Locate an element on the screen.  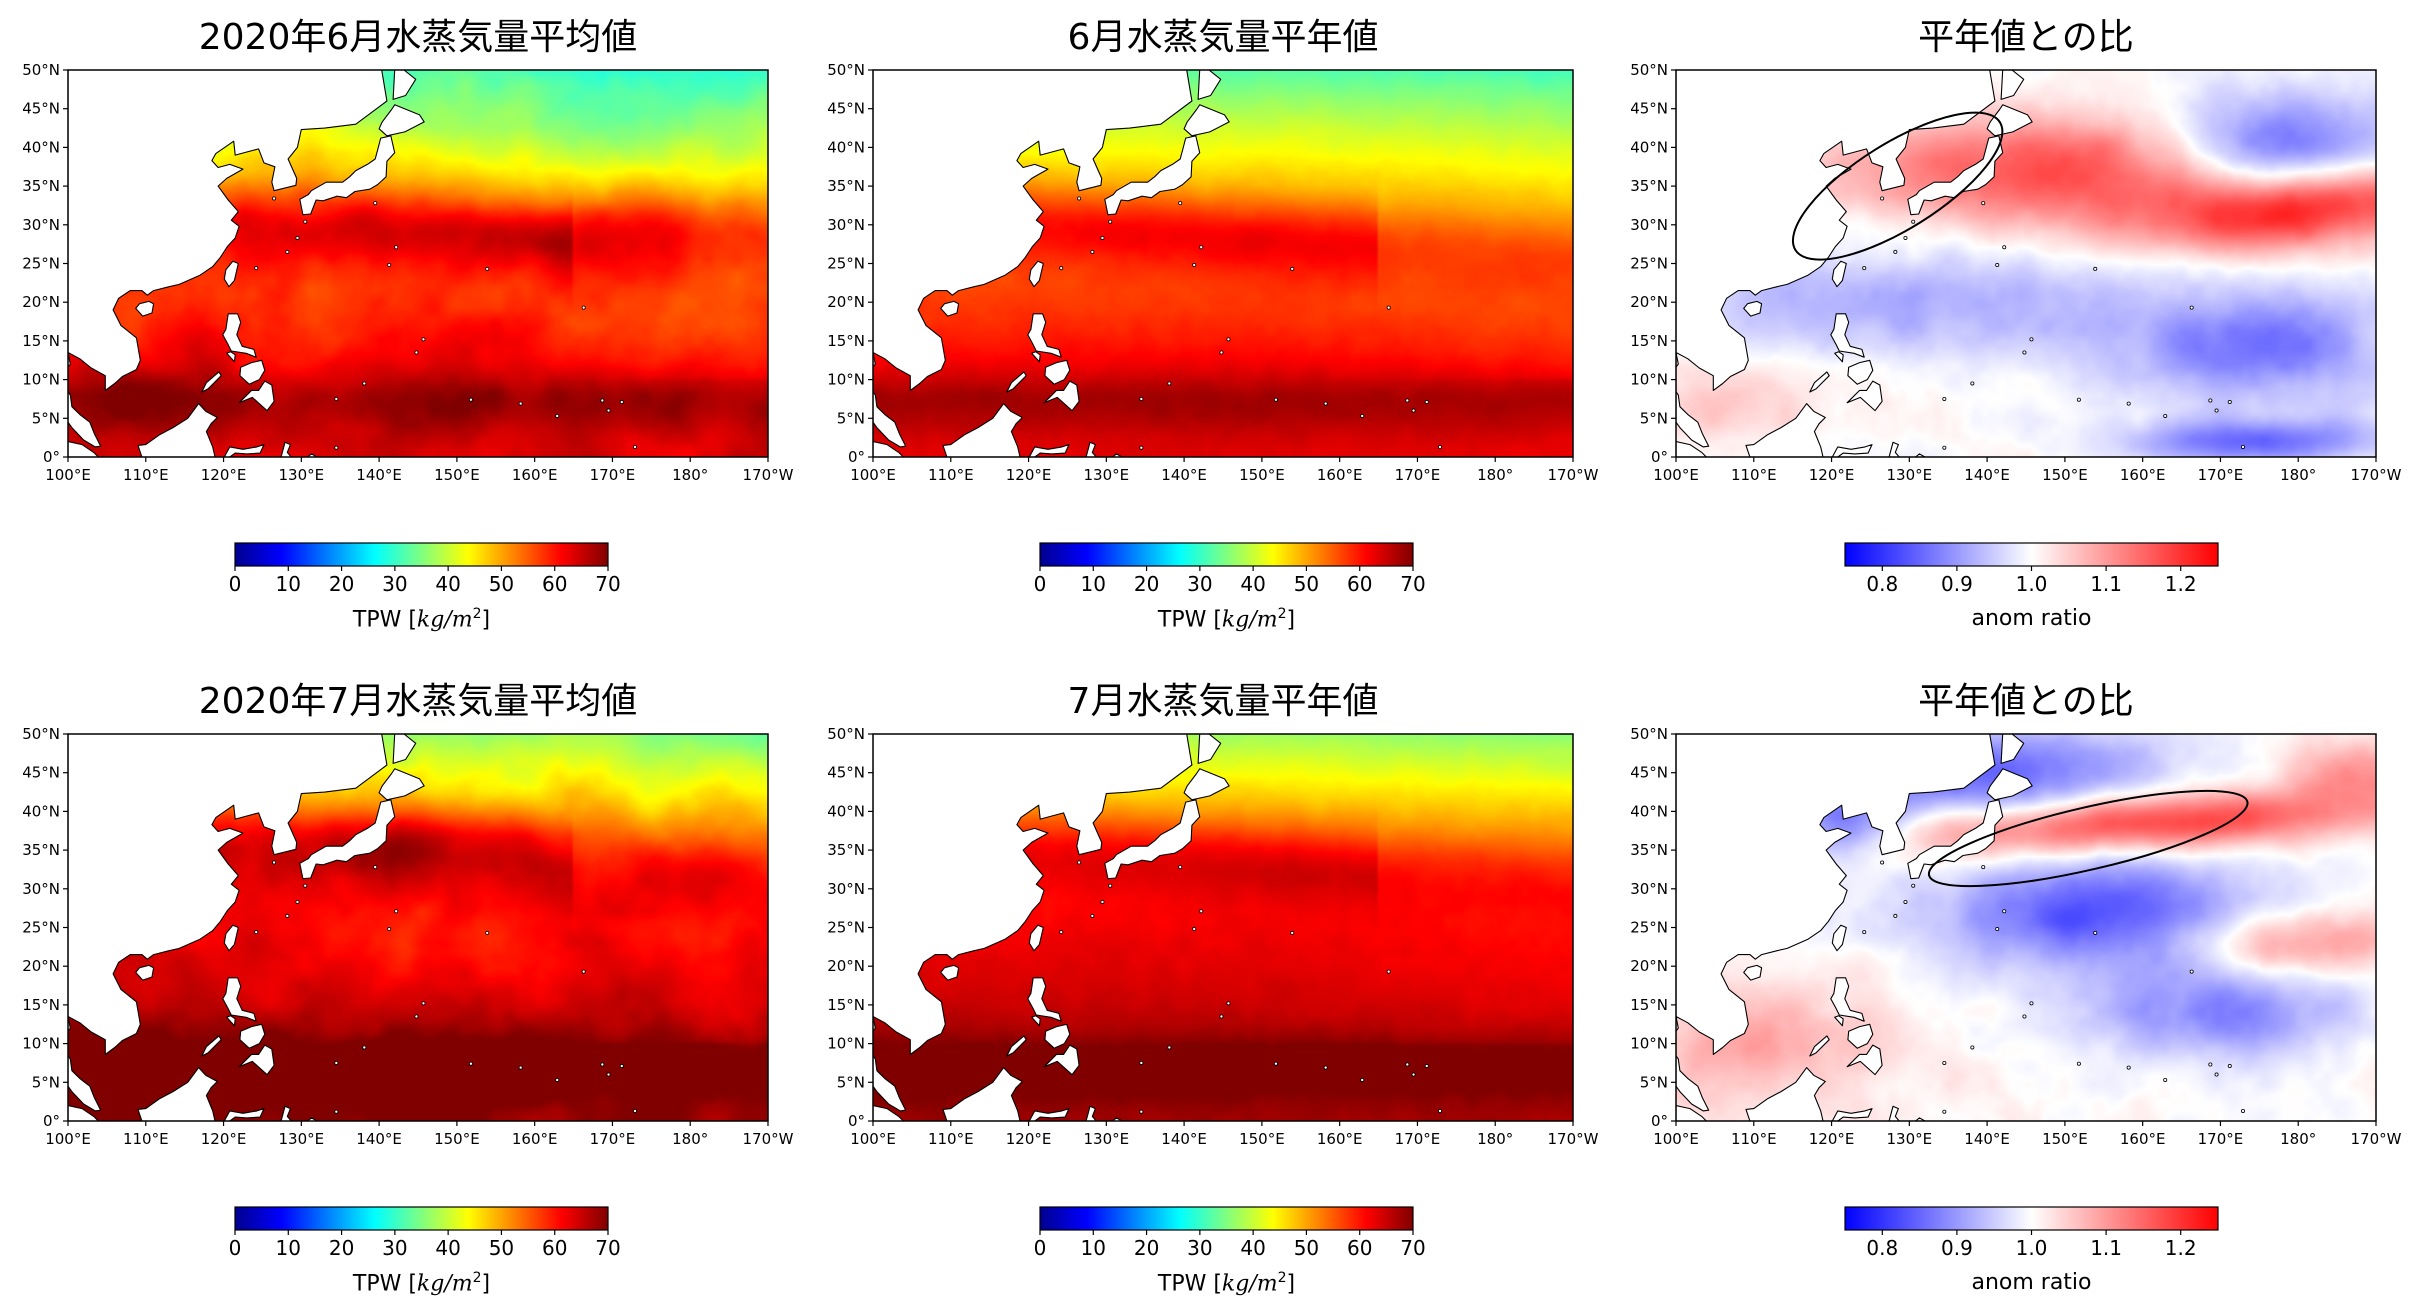
lat-tick-label: 35°N is located at coordinates (1649, 850).